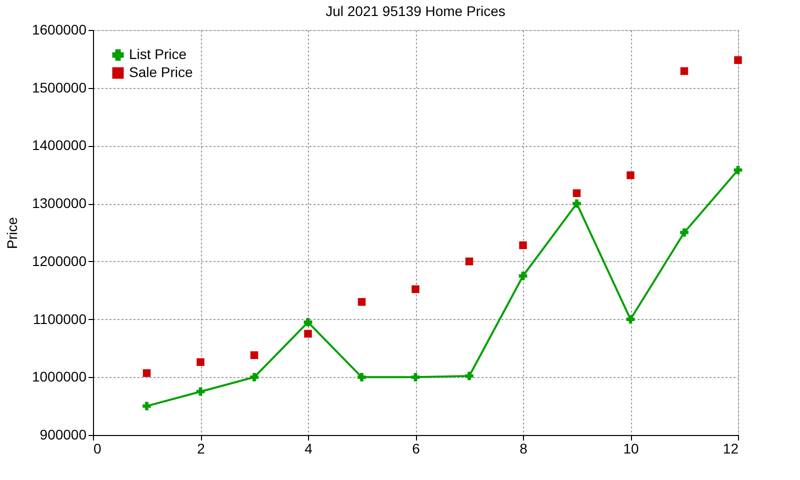 Image resolution: width=800 pixels, height=480 pixels. What do you see at coordinates (308, 448) in the screenshot?
I see `x-tick-label: 4` at bounding box center [308, 448].